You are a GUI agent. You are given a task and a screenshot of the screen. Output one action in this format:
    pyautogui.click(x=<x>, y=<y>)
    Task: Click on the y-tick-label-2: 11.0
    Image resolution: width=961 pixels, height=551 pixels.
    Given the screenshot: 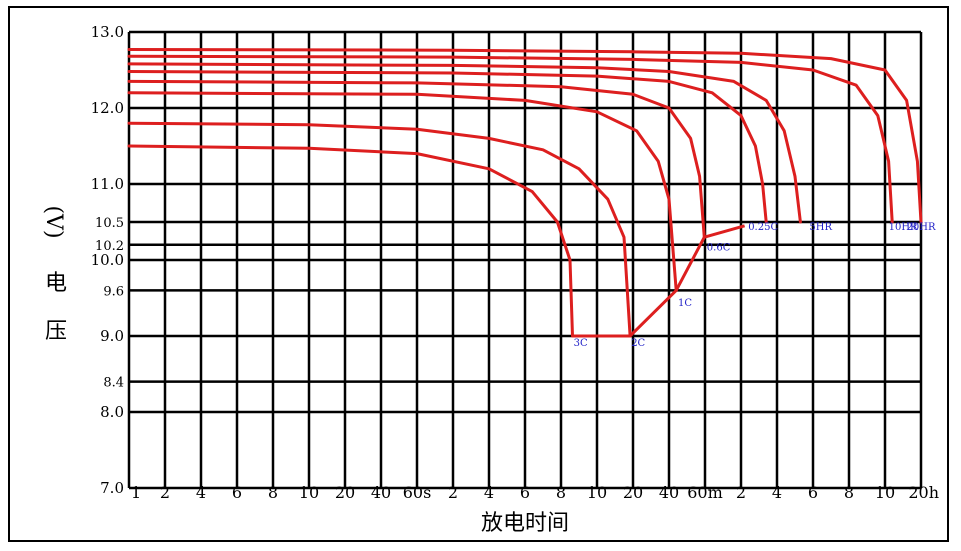 What is the action you would take?
    pyautogui.click(x=107, y=184)
    